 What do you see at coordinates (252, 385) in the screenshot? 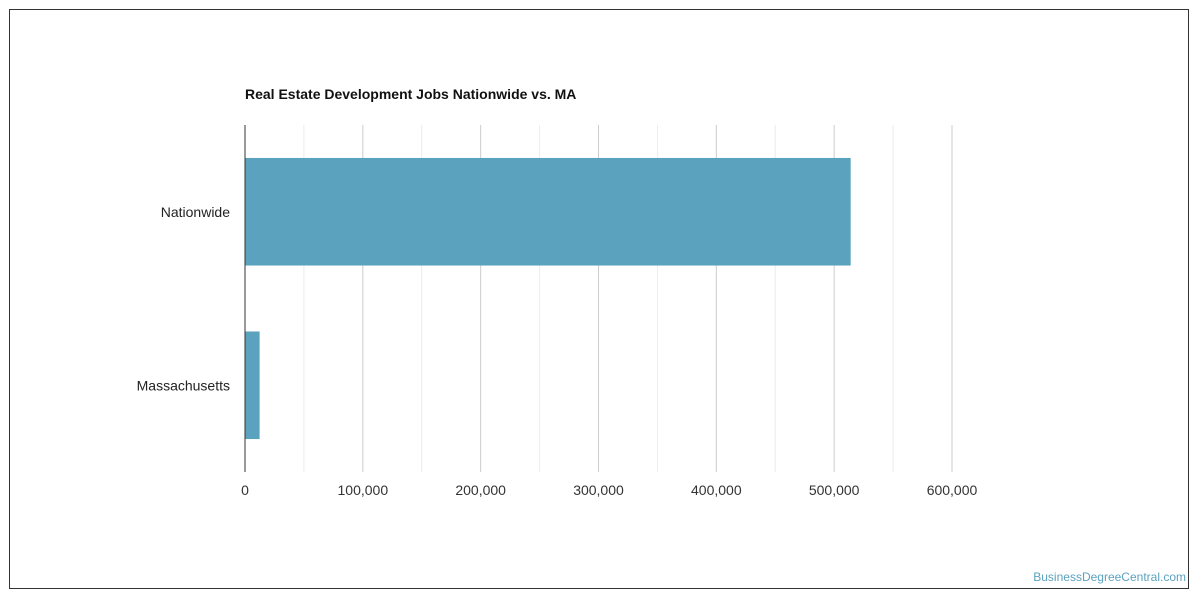
I see `bar-massachusetts` at bounding box center [252, 385].